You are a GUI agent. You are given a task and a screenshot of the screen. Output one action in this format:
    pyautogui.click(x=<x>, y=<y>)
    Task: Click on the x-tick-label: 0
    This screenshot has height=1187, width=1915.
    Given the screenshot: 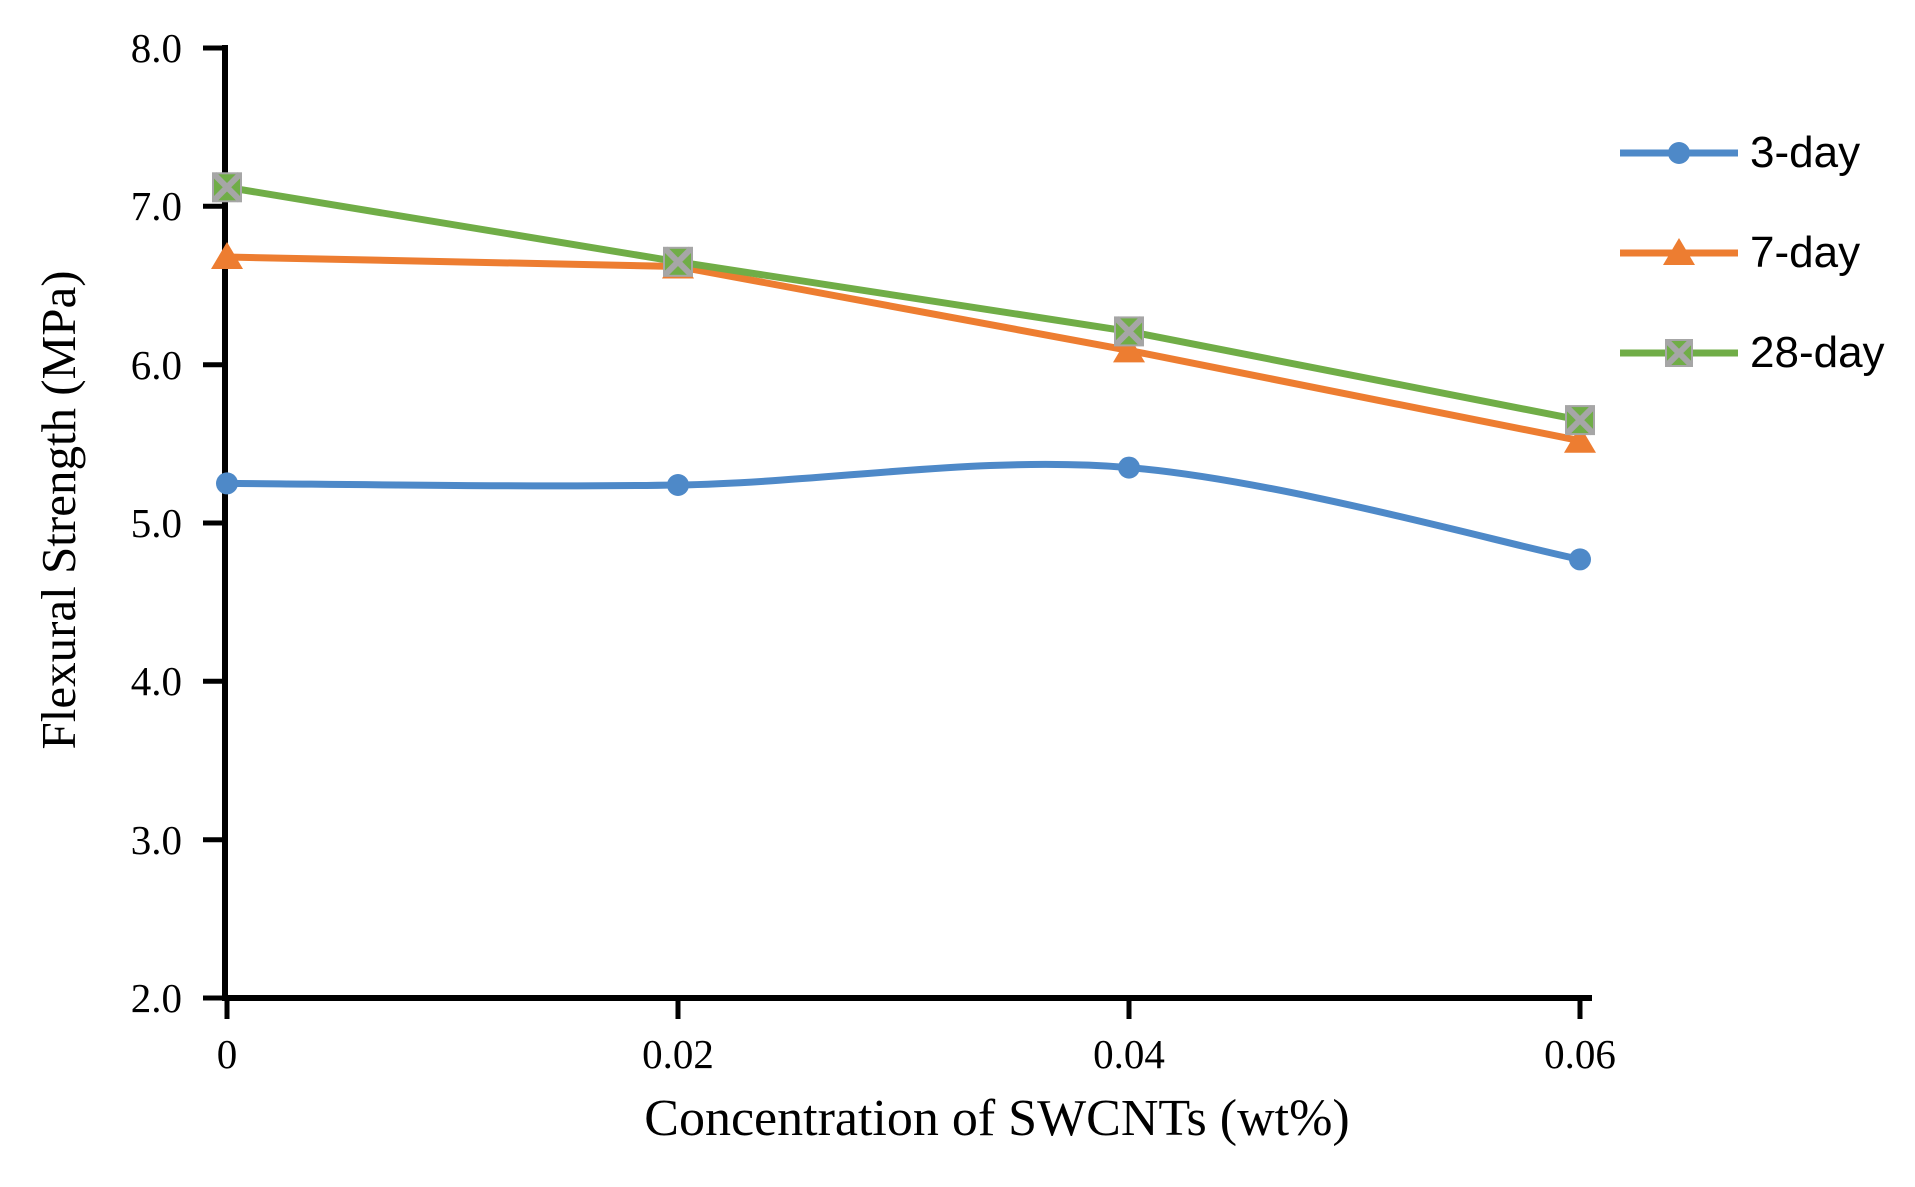 What is the action you would take?
    pyautogui.click(x=227, y=1054)
    